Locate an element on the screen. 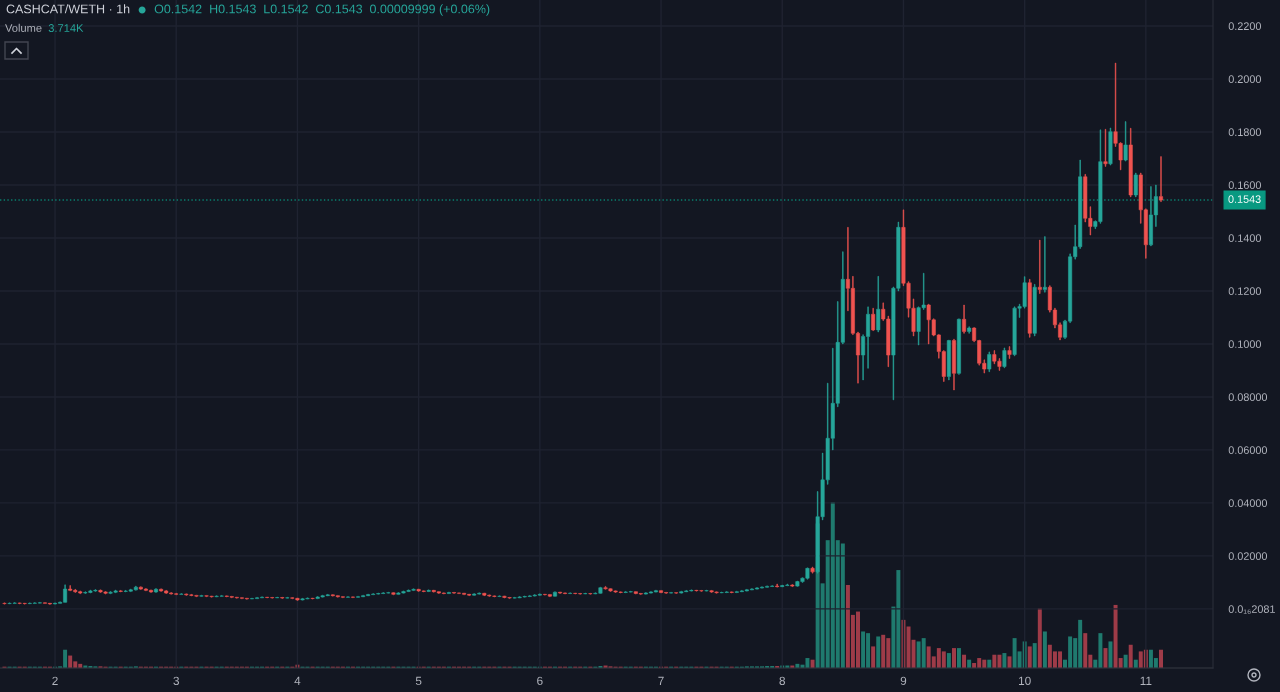 The height and width of the screenshot is (692, 1280). annotation: O0.1542 is located at coordinates (178, 9).